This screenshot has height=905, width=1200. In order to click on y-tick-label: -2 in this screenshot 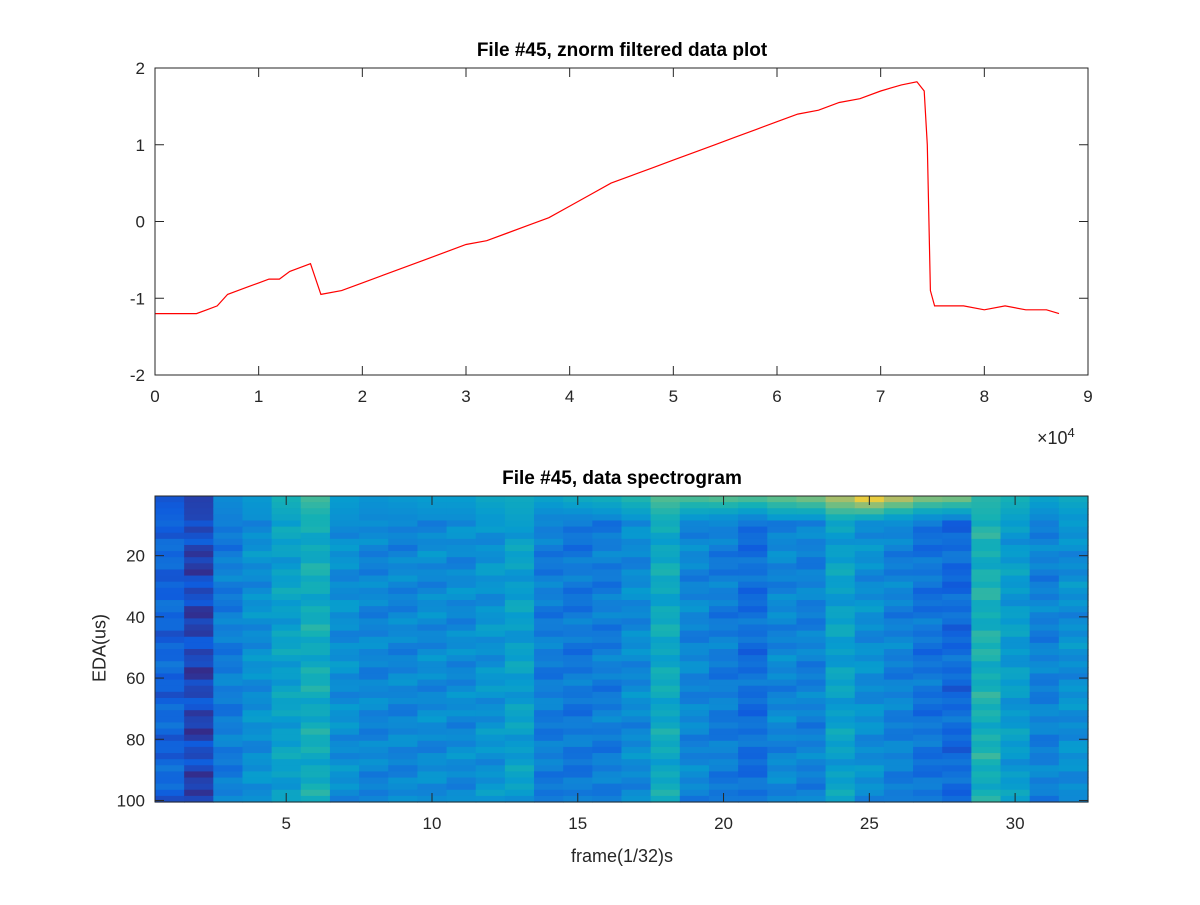, I will do `click(137, 375)`.